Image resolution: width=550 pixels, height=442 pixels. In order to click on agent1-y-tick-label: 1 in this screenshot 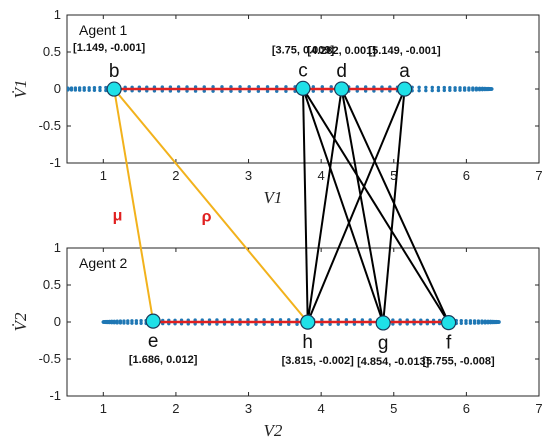, I will do `click(57, 14)`.